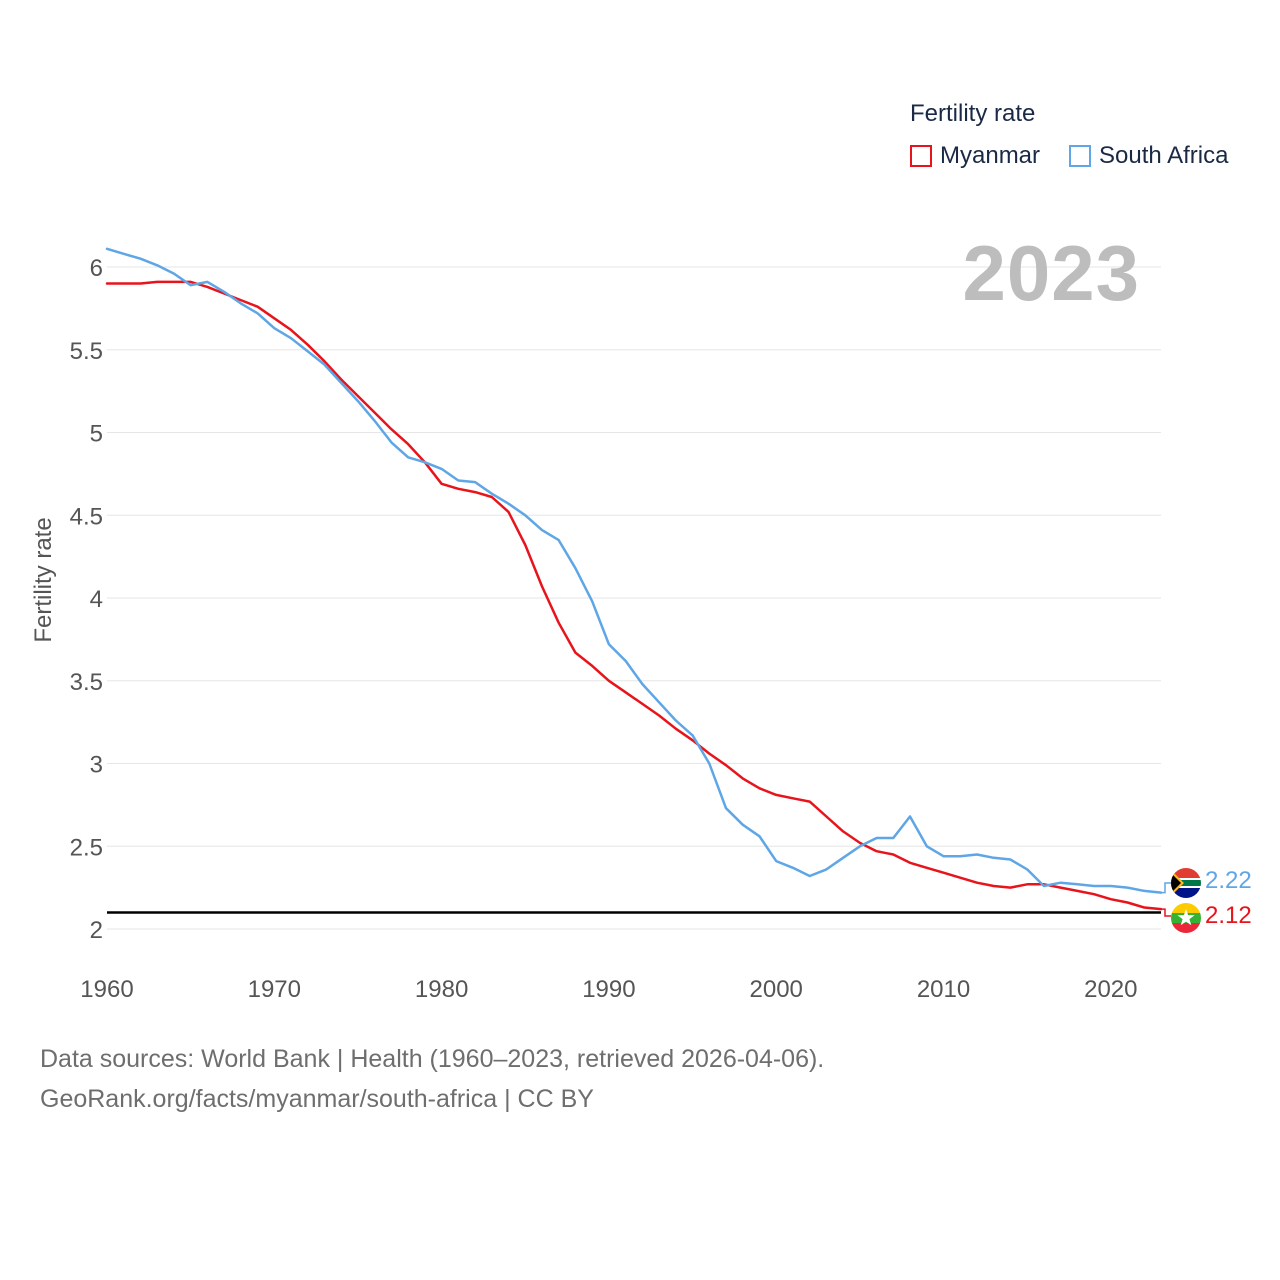 The height and width of the screenshot is (1280, 1280). I want to click on y-tick-label: 4.5, so click(86, 516).